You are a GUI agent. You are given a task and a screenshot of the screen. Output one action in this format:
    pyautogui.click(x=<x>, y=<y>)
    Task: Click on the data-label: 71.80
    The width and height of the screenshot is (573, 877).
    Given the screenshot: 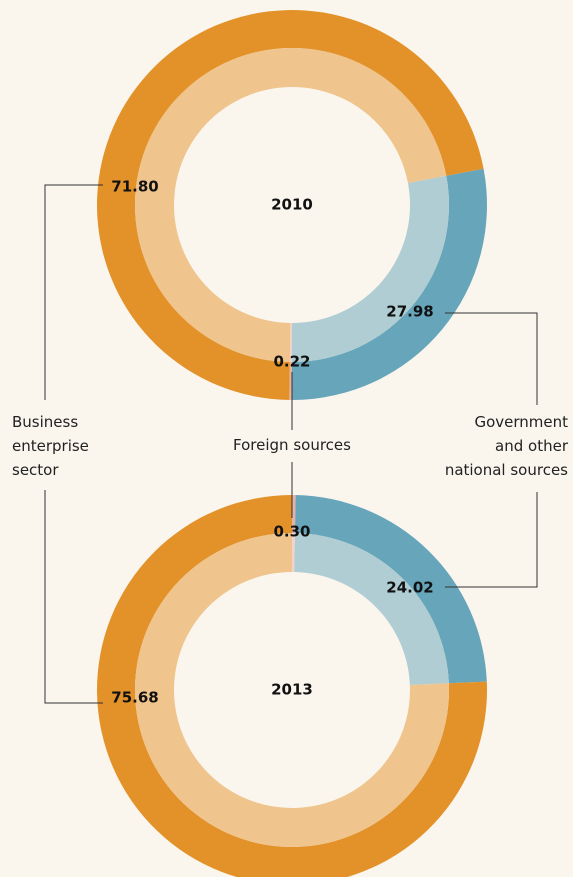 What is the action you would take?
    pyautogui.click(x=134, y=187)
    